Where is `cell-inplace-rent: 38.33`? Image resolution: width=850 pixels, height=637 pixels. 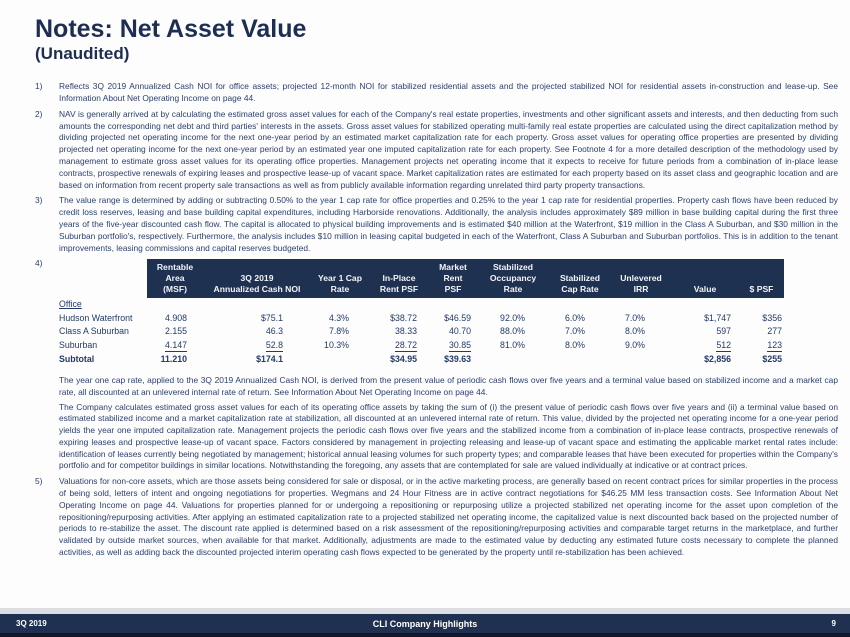
cell-inplace-rent: 38.33 is located at coordinates (405, 331).